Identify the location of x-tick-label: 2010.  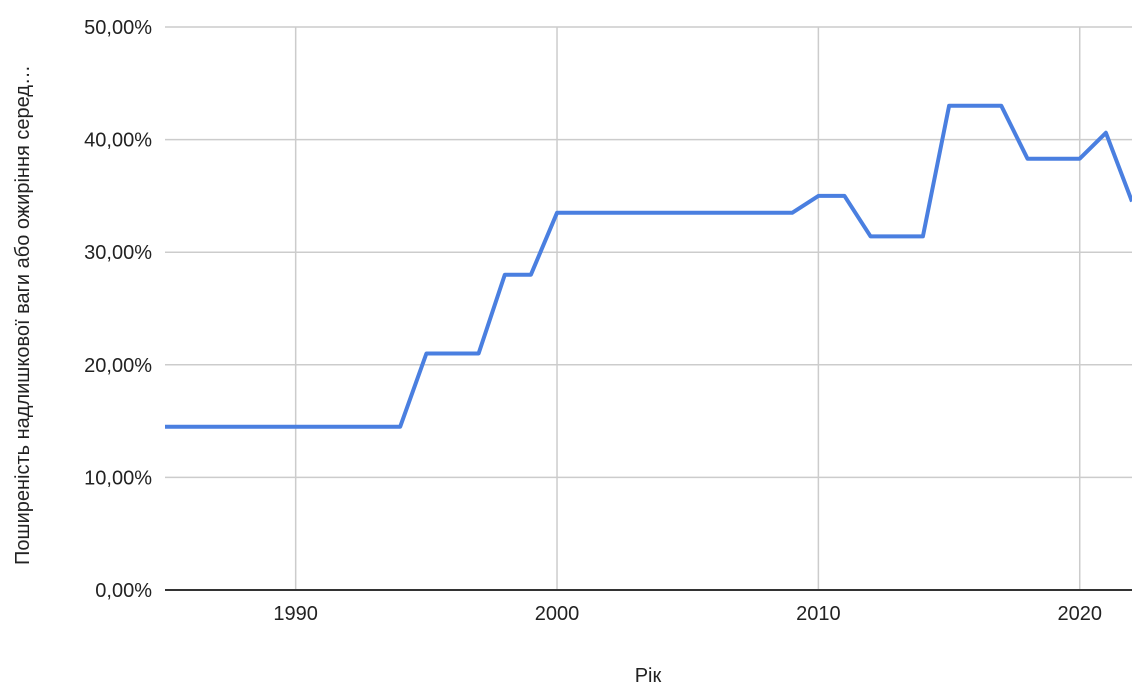
(818, 614).